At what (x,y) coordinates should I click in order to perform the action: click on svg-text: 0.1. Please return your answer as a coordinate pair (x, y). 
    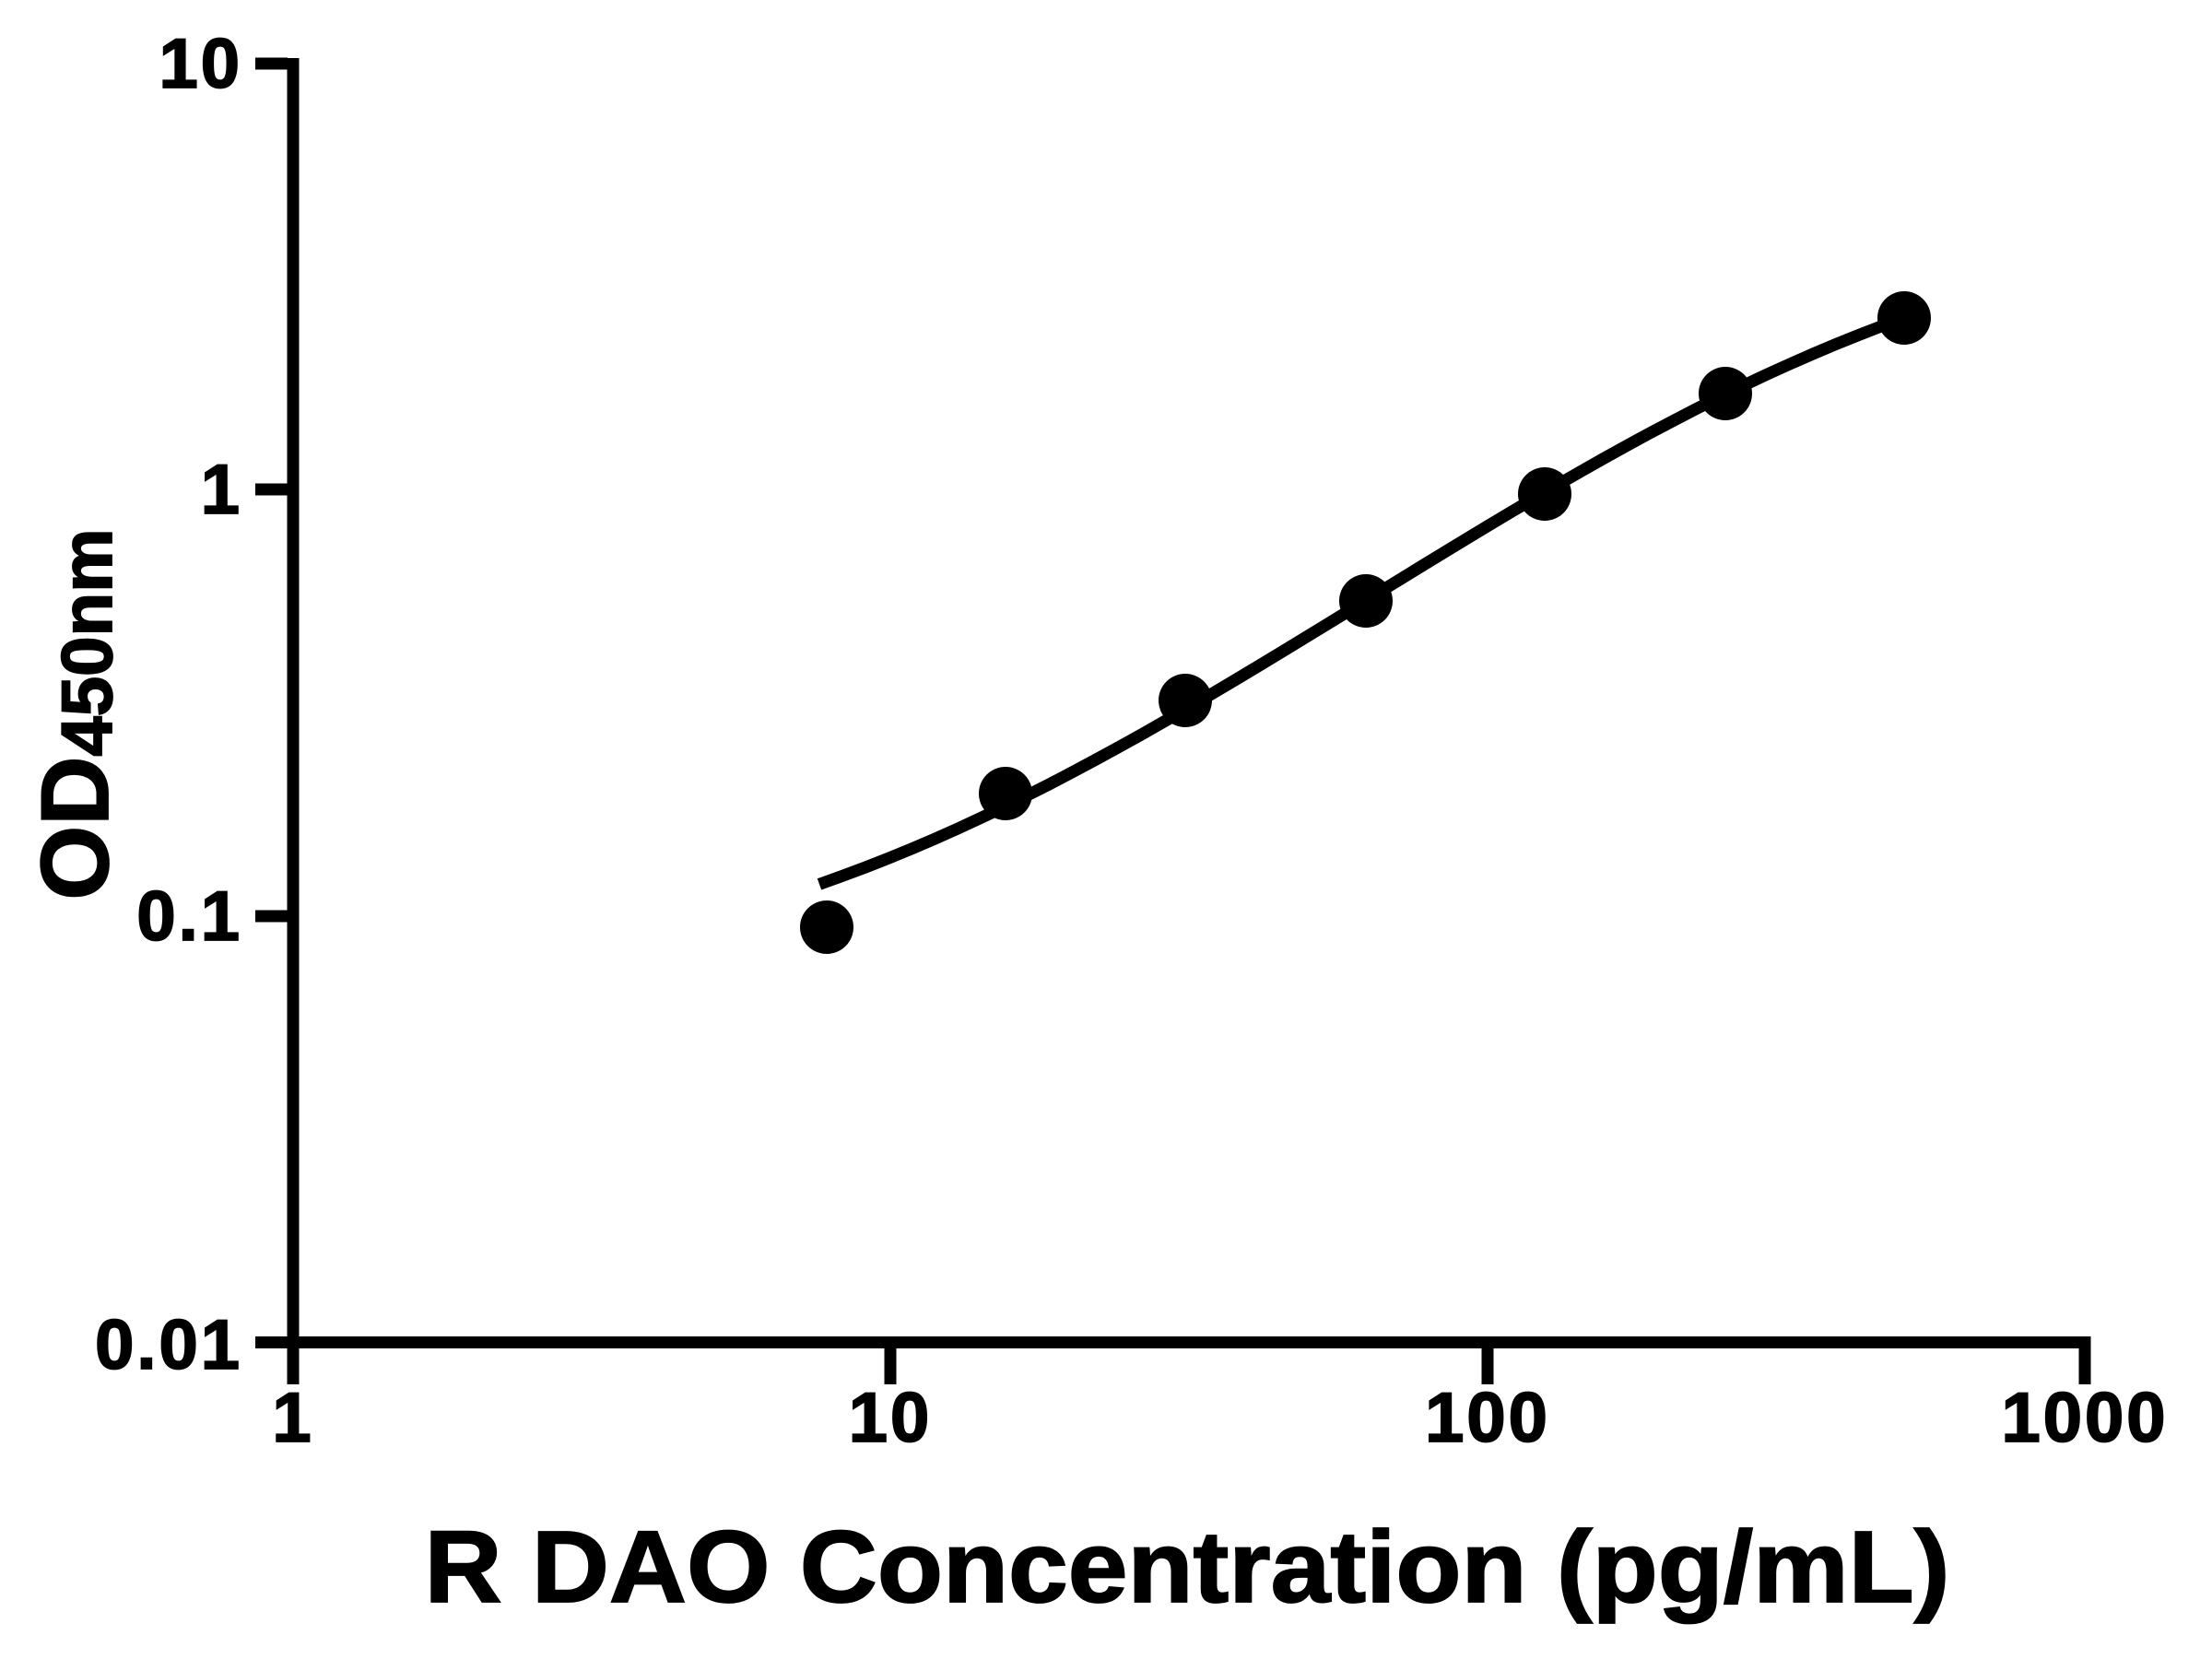
    Looking at the image, I should click on (189, 916).